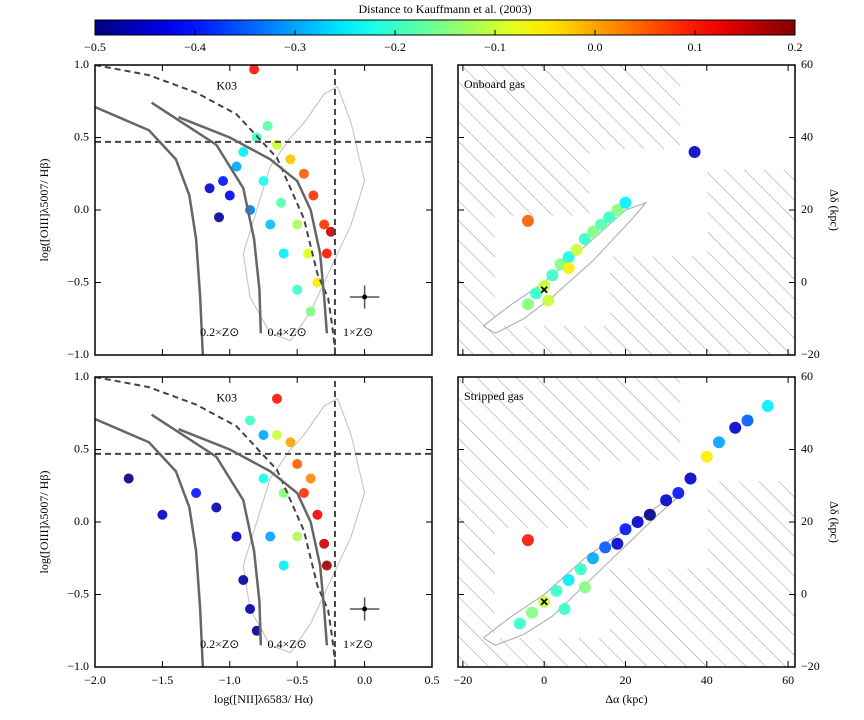  Describe the element at coordinates (494, 84) in the screenshot. I see `panel-label: Onboard gas` at that location.